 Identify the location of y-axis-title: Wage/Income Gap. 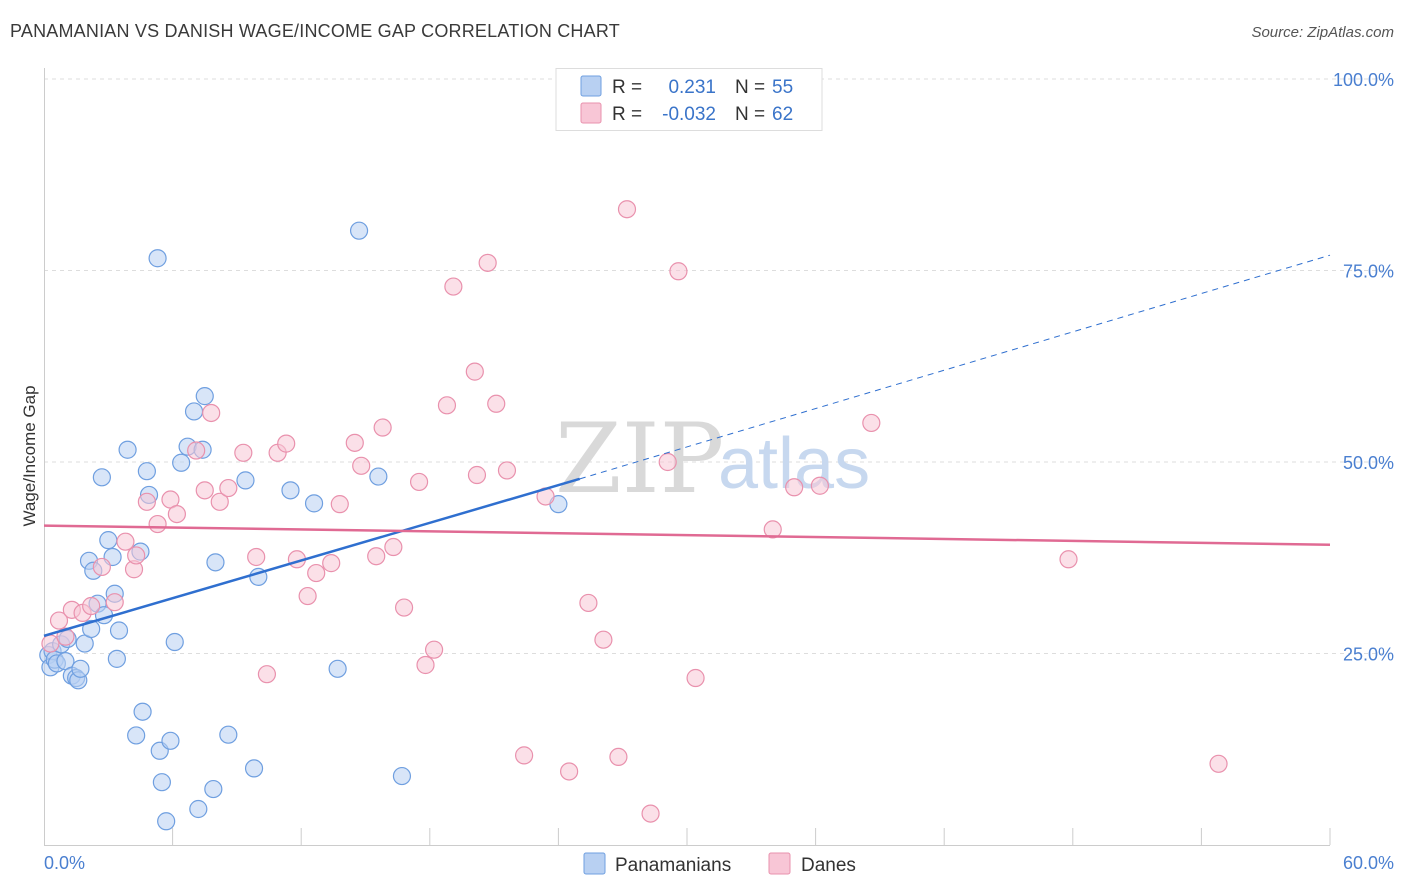
(29, 455).